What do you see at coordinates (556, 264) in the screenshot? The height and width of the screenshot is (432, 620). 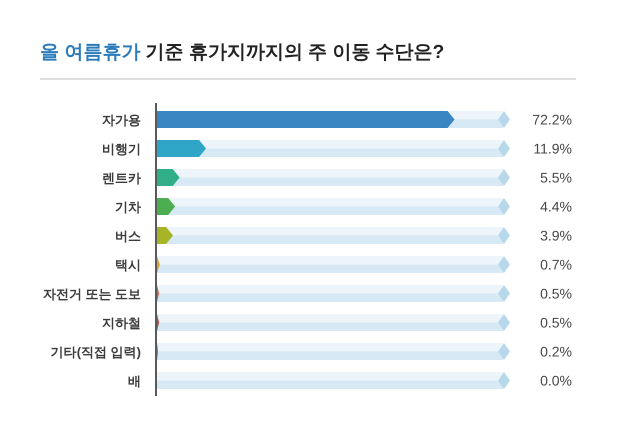 I see `data-label: 0.7%` at bounding box center [556, 264].